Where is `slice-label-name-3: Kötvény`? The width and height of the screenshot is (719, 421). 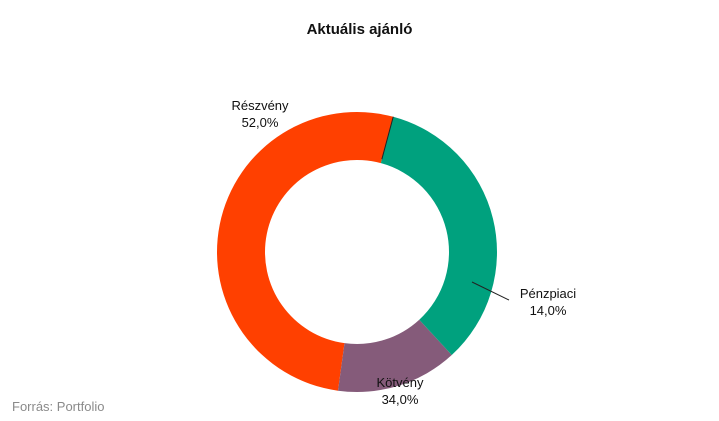 slice-label-name-3: Kötvény is located at coordinates (400, 382).